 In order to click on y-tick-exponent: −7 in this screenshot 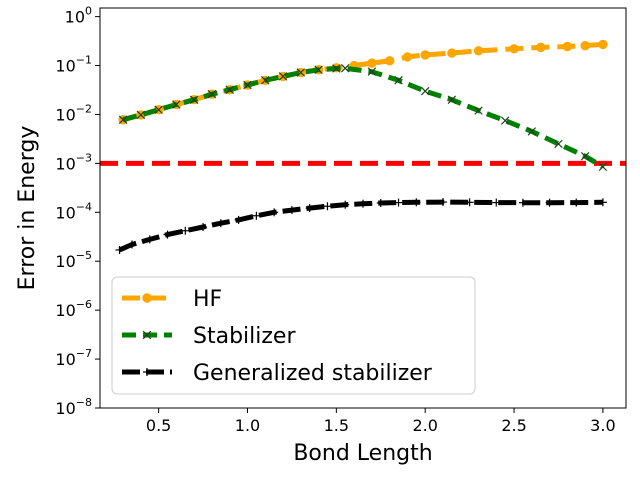, I will do `click(84, 353)`.